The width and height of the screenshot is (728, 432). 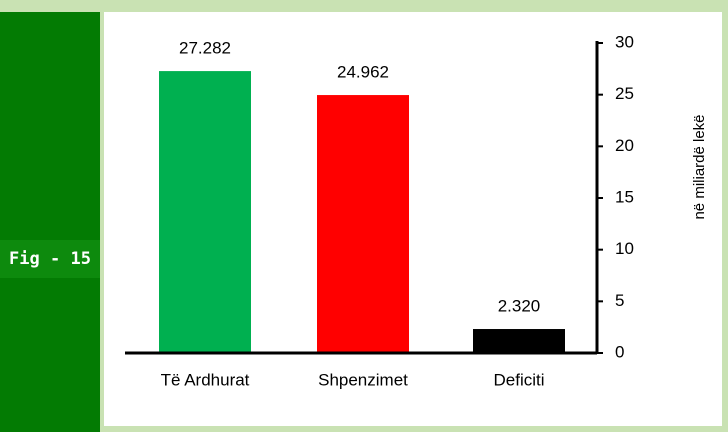 I want to click on figure-label: Fig - 15, so click(x=50, y=259).